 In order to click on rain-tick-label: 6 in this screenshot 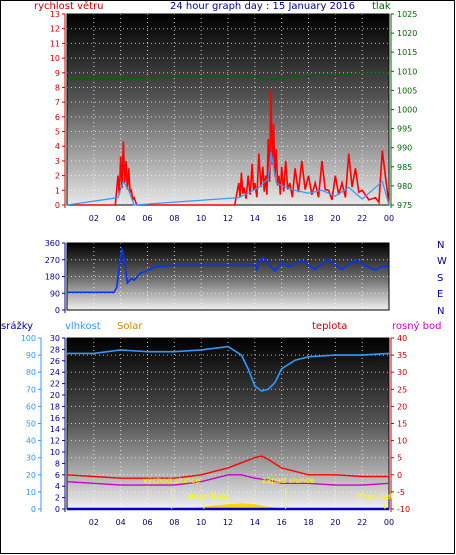, I will do `click(57, 475)`.